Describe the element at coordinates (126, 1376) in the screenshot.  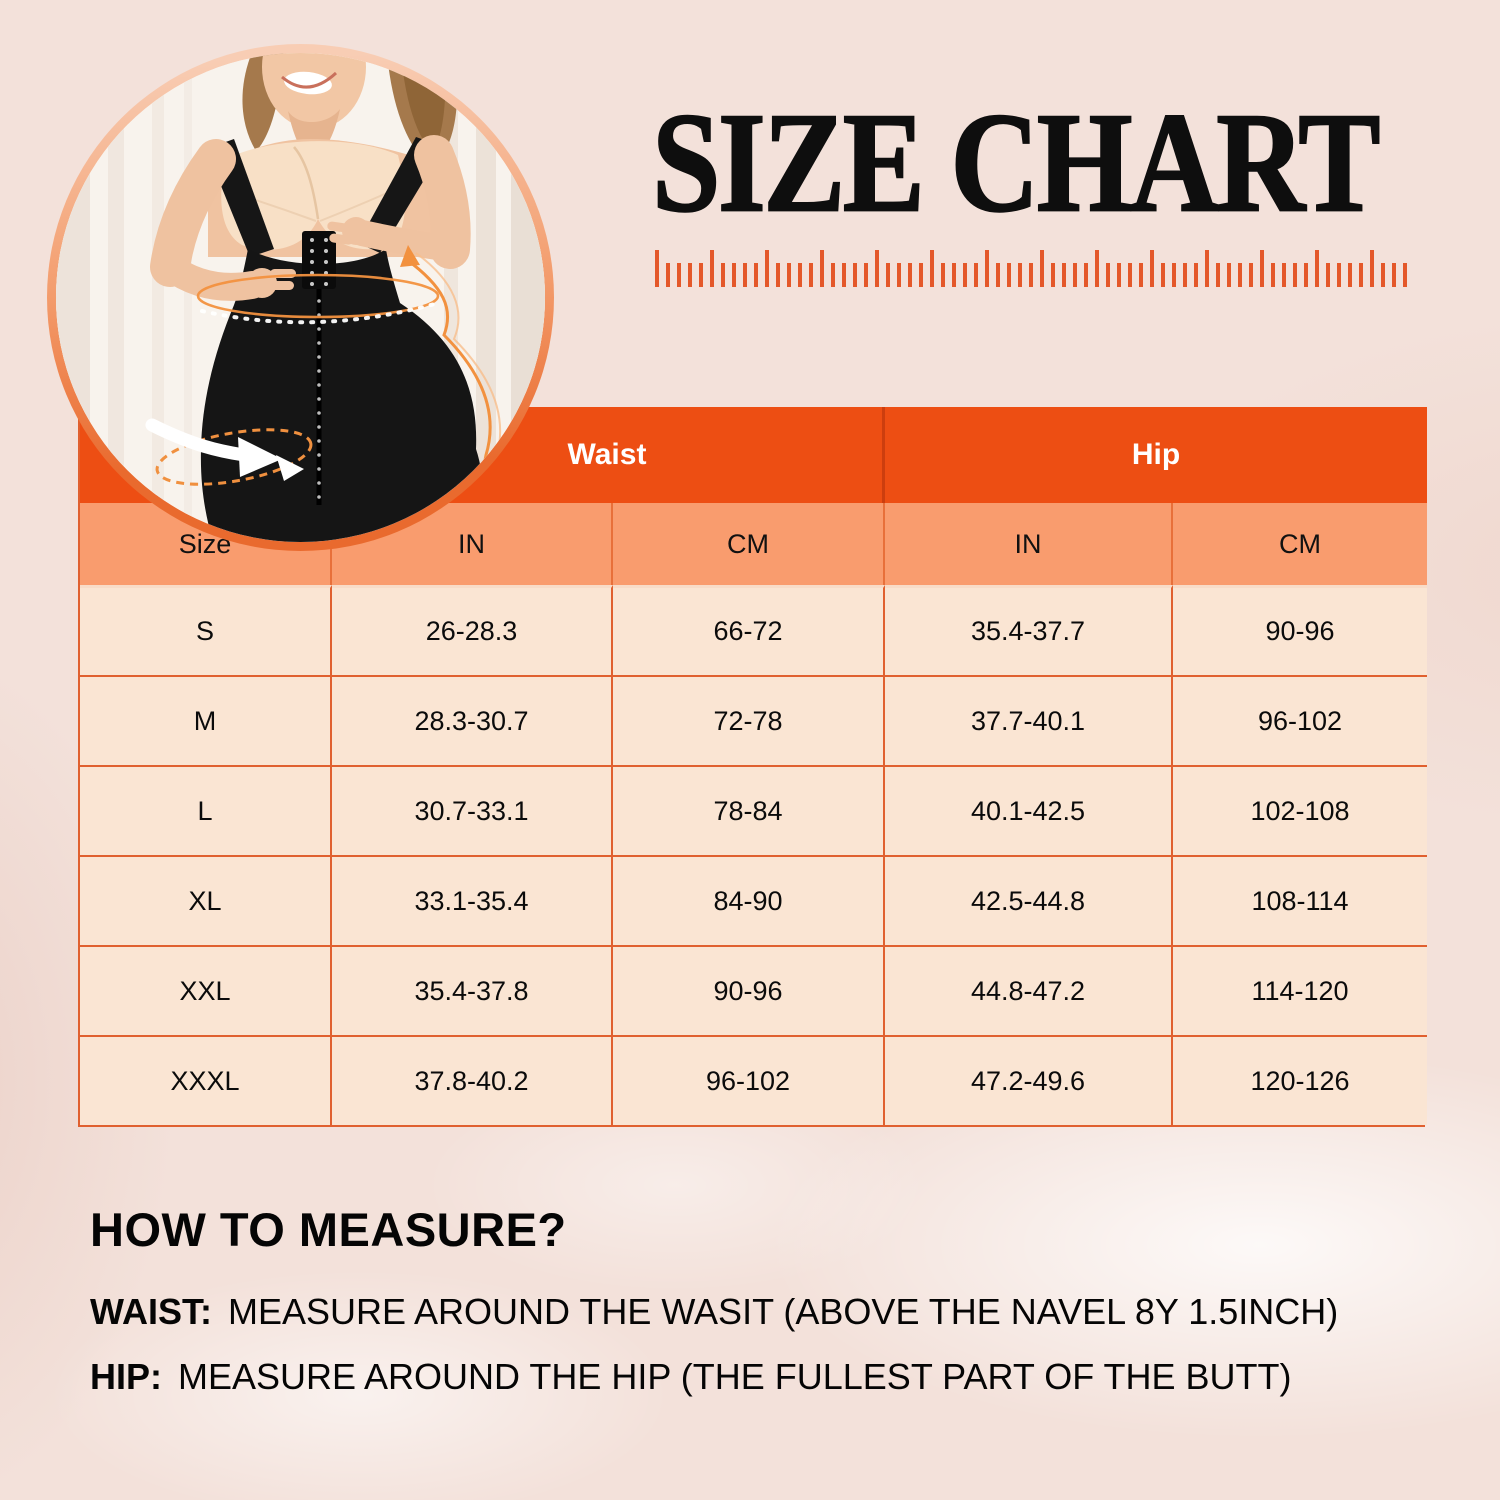
I see `hip-label: HIP:` at that location.